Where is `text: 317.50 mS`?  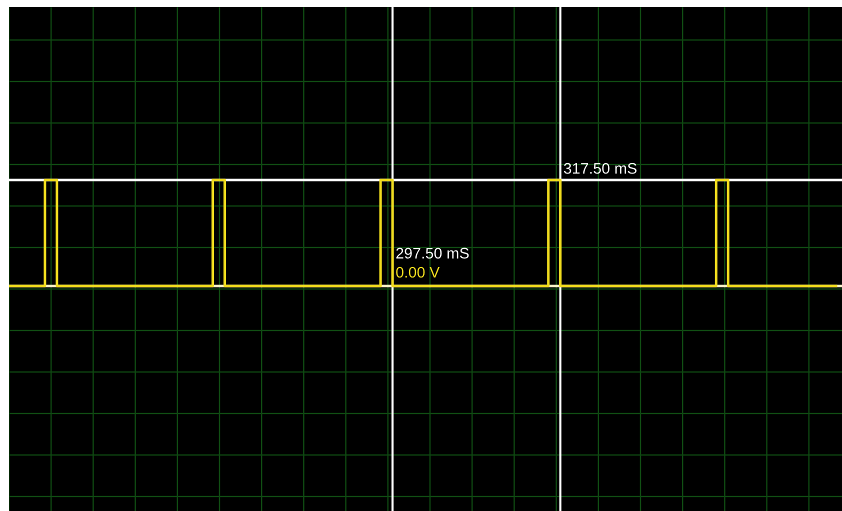 text: 317.50 mS is located at coordinates (600, 168).